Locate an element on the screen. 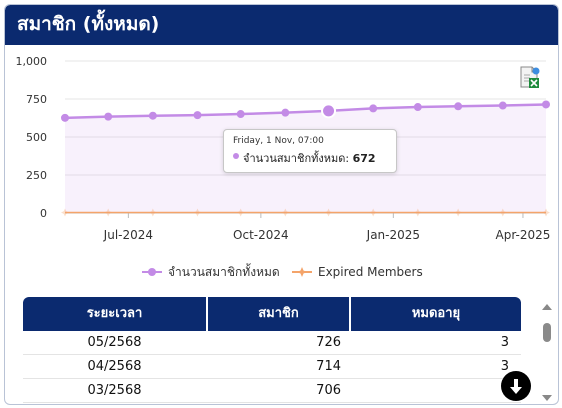 The width and height of the screenshot is (562, 408). table-header: ระยะเวลา สมาชิก หมดอายุ is located at coordinates (272, 314).